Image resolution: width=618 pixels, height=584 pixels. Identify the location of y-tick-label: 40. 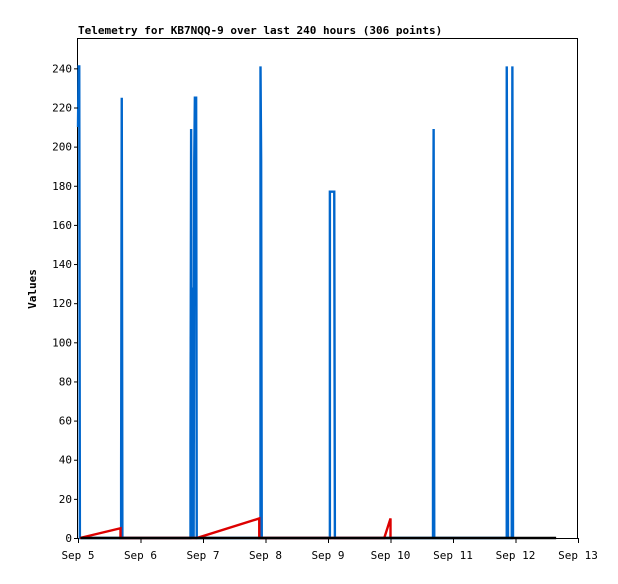
(65, 460).